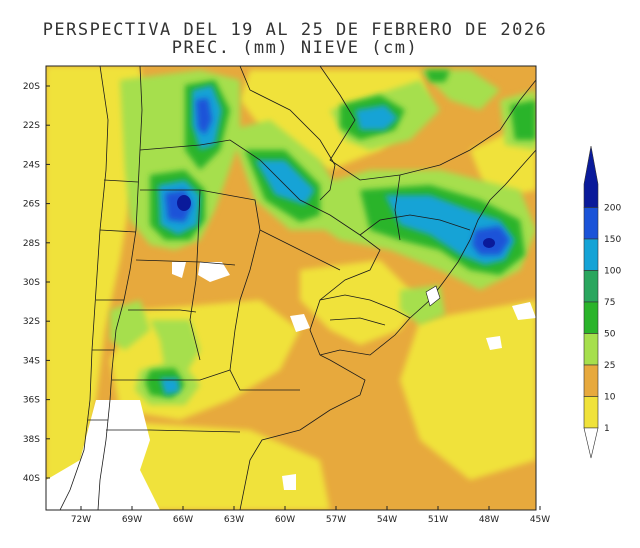  Describe the element at coordinates (302, 432) in the screenshot. I see `argentina-coast` at that location.